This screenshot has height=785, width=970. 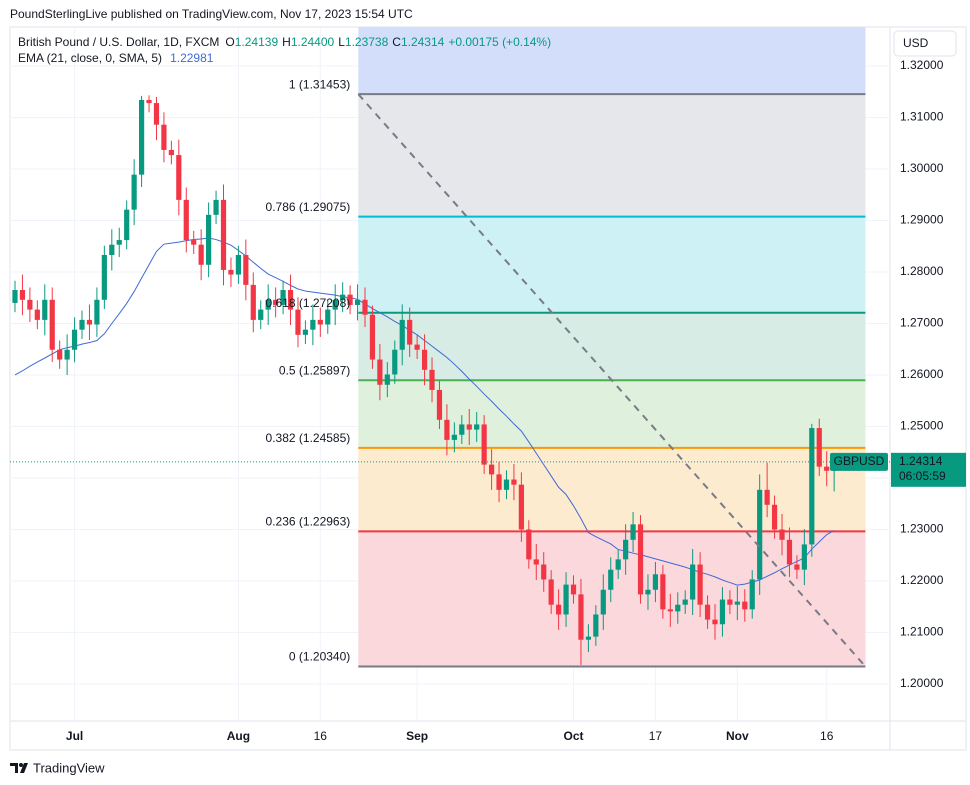 I want to click on x-tick-label: Aug, so click(x=238, y=736).